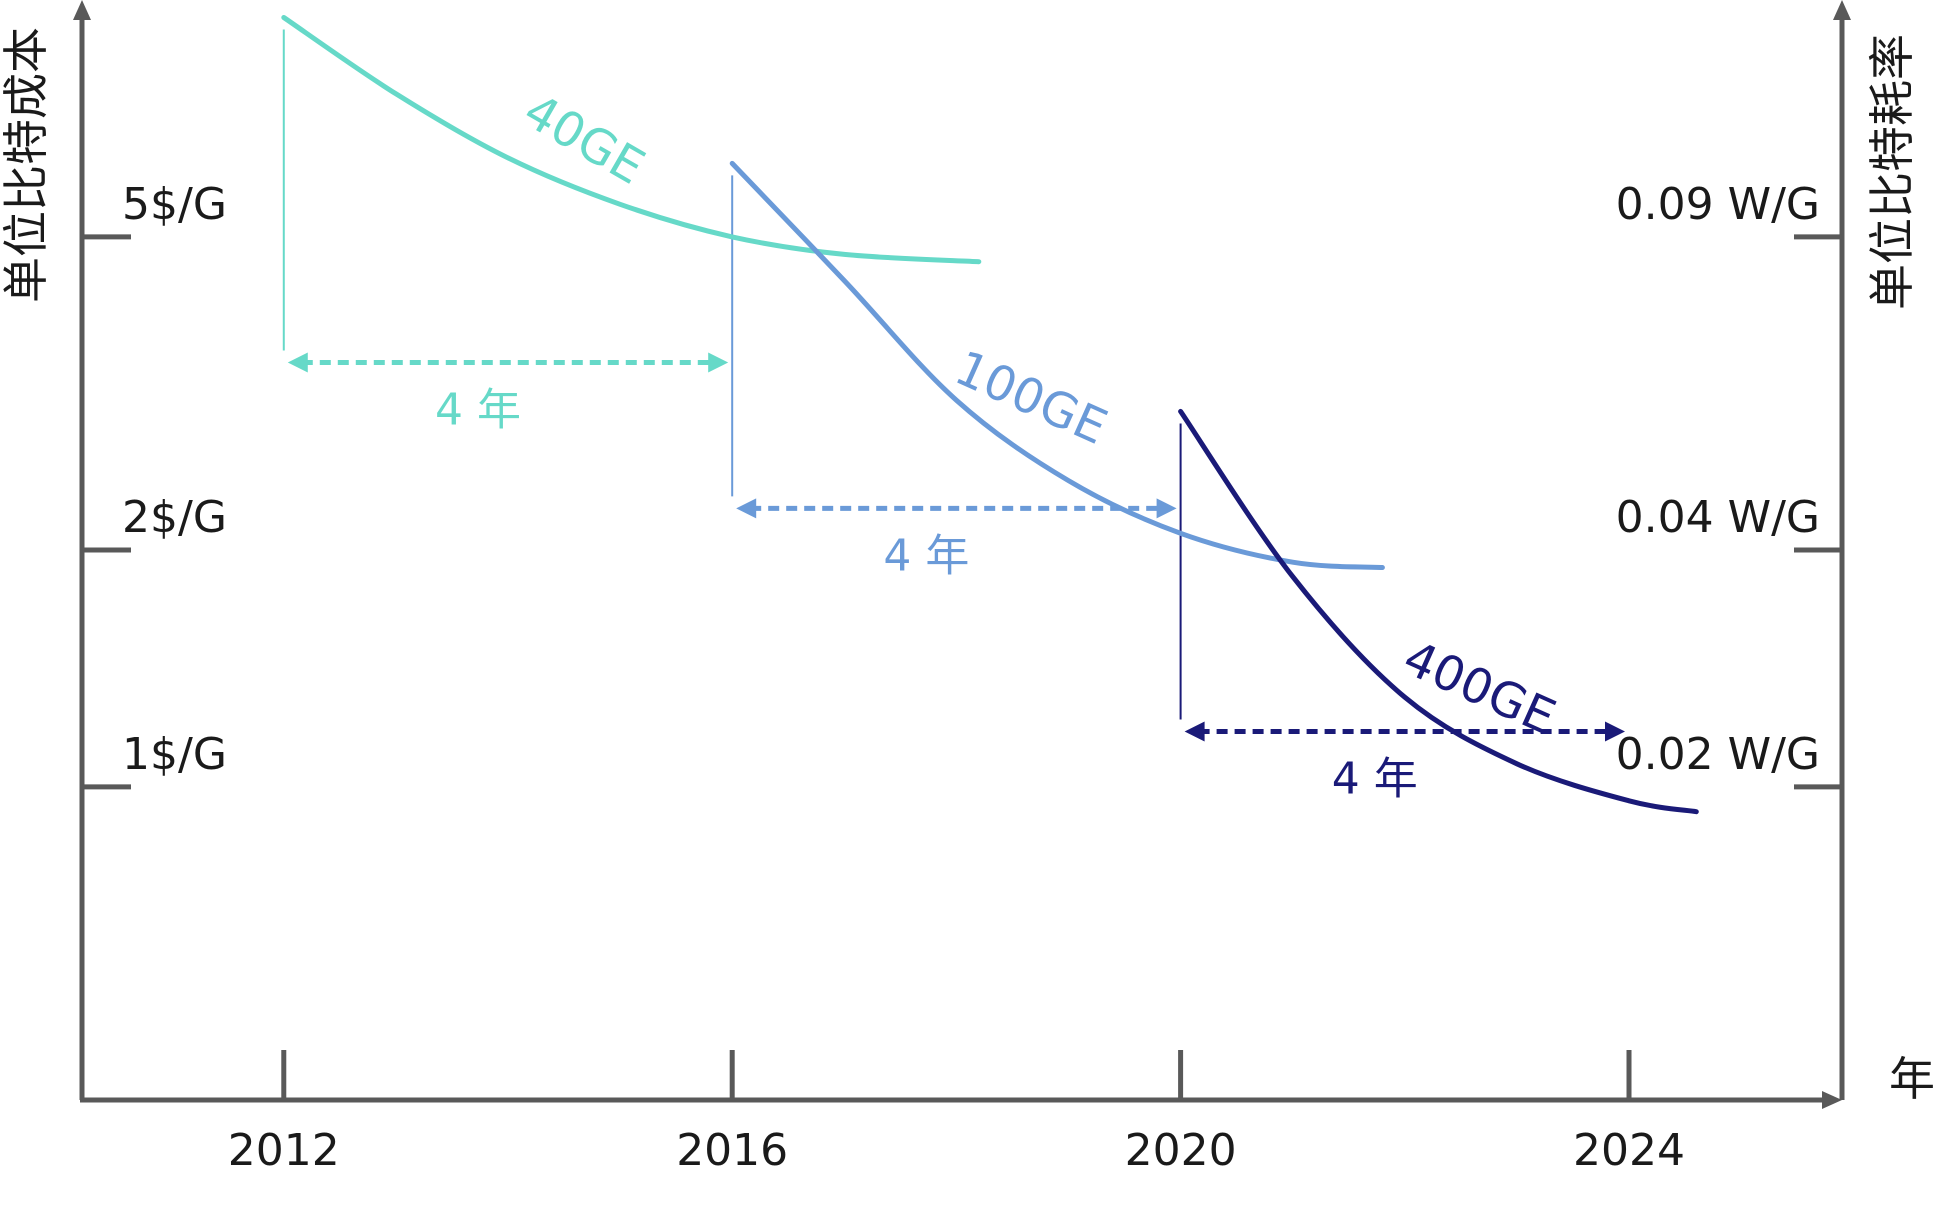 The height and width of the screenshot is (1208, 1943). What do you see at coordinates (1832, 1100) in the screenshot?
I see `x-axis-arrow-icon` at bounding box center [1832, 1100].